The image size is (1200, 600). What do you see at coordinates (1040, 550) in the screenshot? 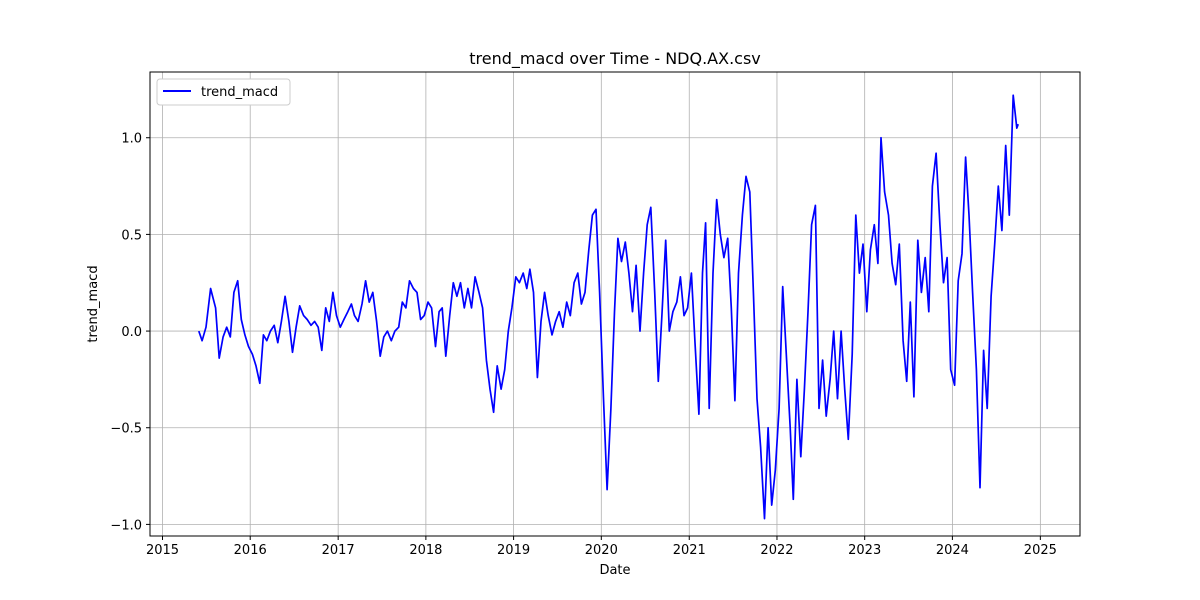
I see `x-tick-label: 2025` at bounding box center [1040, 550].